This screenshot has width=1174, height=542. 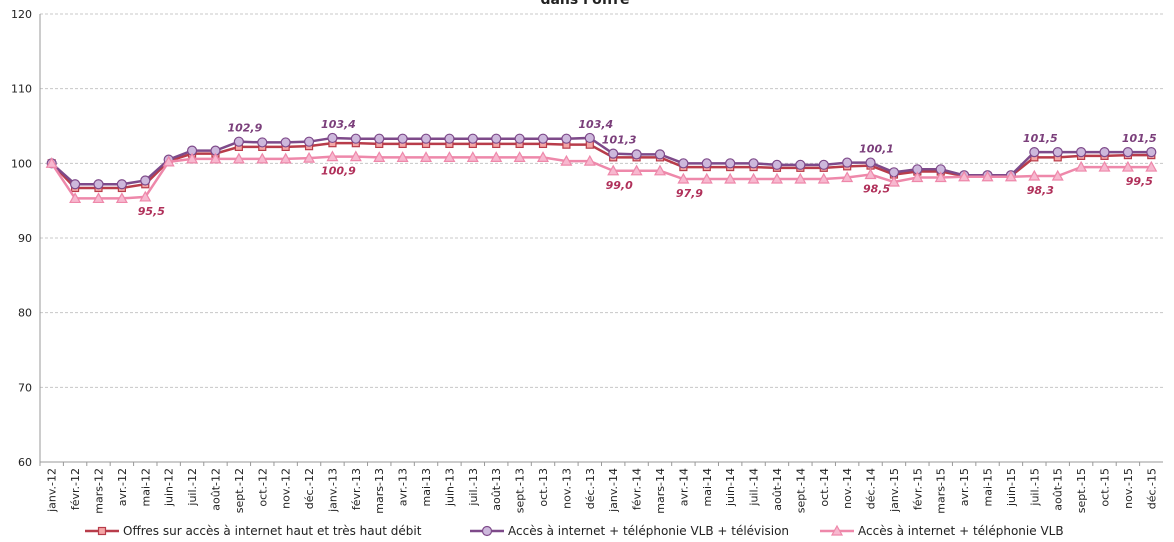 I want to click on x-tick-label: avr.-14, so click(x=683, y=487).